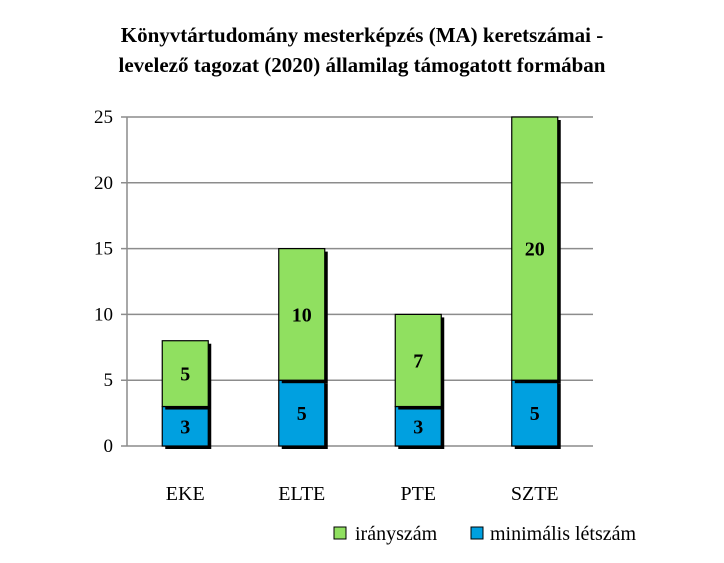 This screenshot has width=724, height=563. I want to click on x-category-label: PTE, so click(418, 494).